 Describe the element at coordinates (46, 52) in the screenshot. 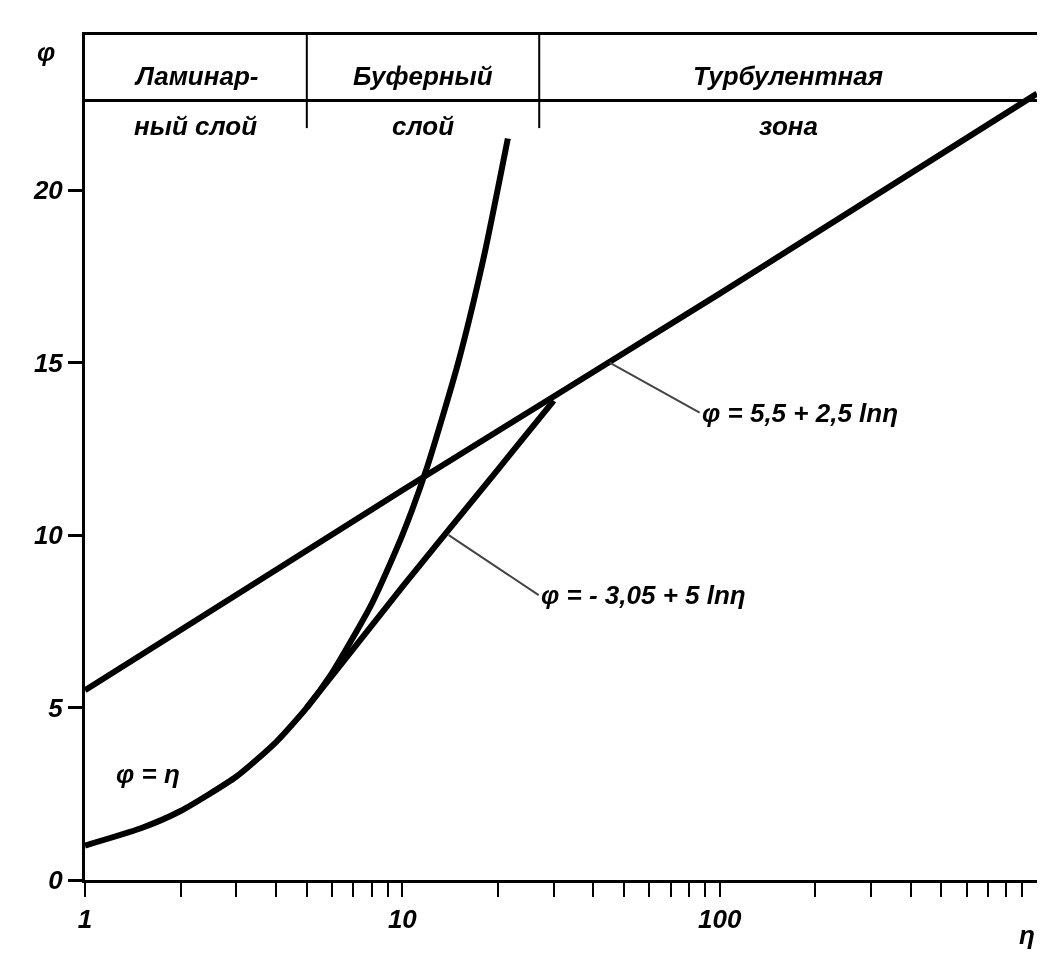

I see `y-axis-title: φ` at that location.